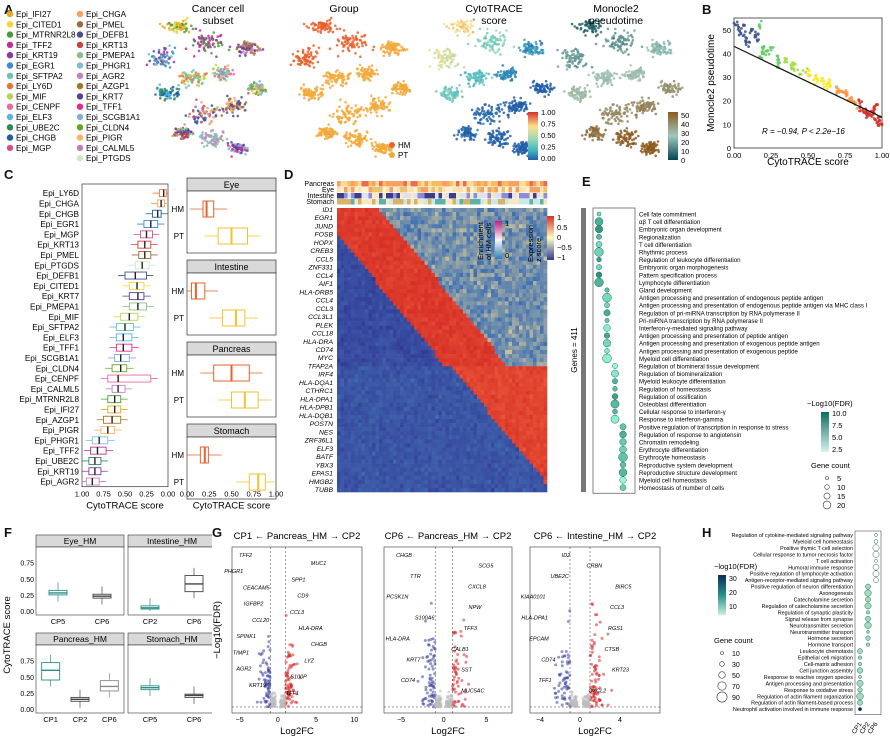 The image size is (890, 738). I want to click on subset-label: Epi_KRT19, so click(58, 471).